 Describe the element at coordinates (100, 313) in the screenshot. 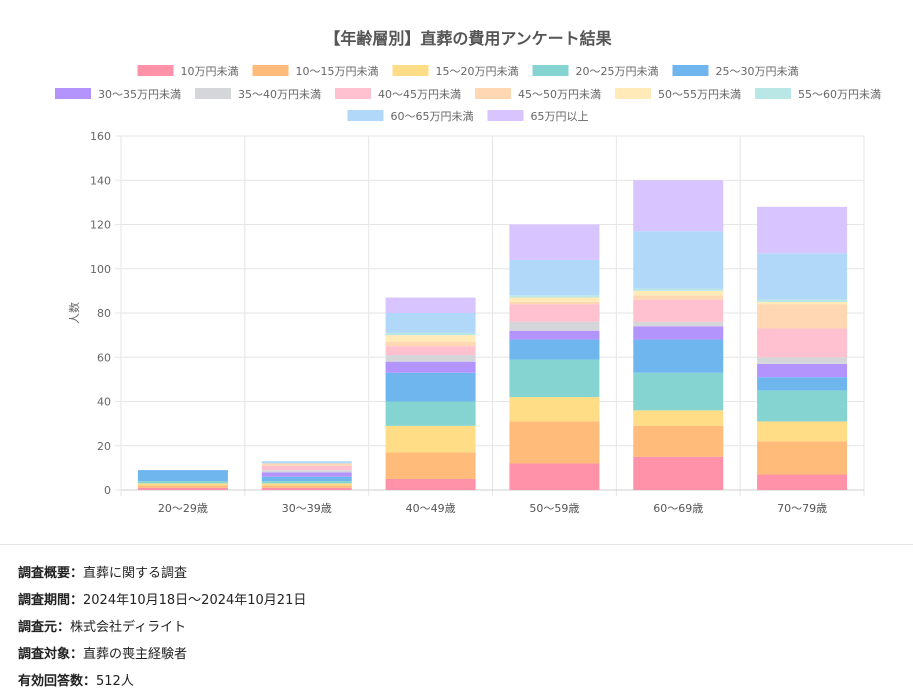

I see `y-axis-ticks: 0 20 40 60 80 100 120 140 160` at that location.